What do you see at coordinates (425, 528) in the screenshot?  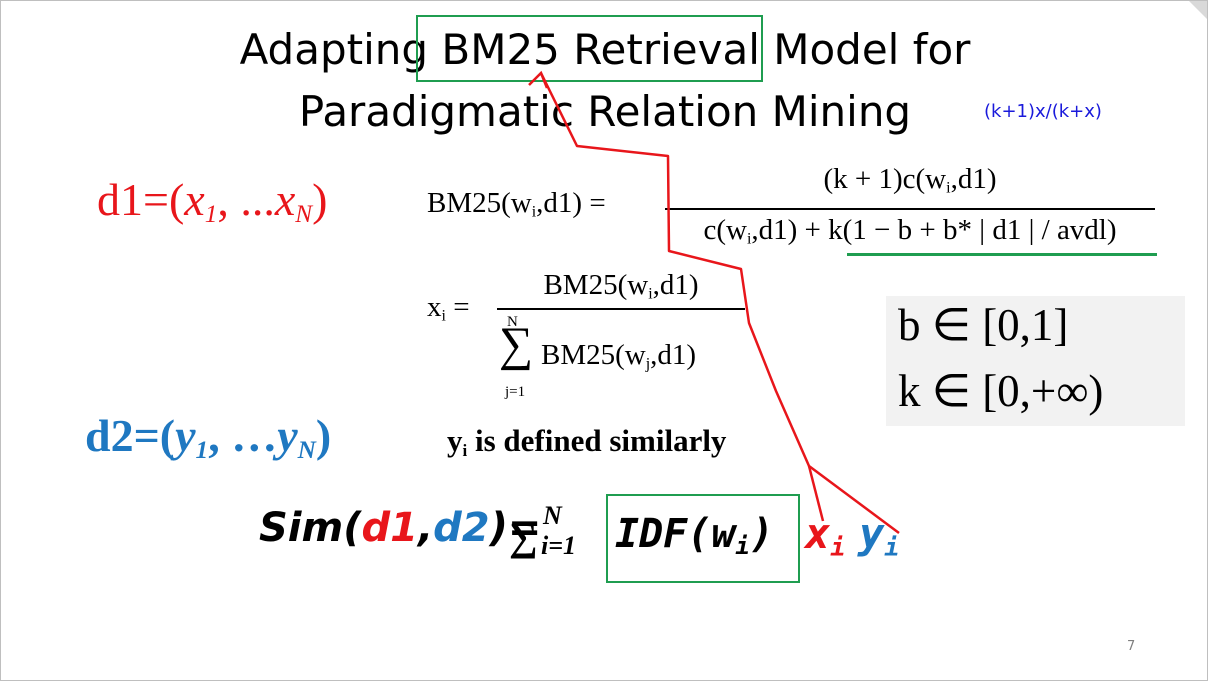 I see `sim-comma: ,` at bounding box center [425, 528].